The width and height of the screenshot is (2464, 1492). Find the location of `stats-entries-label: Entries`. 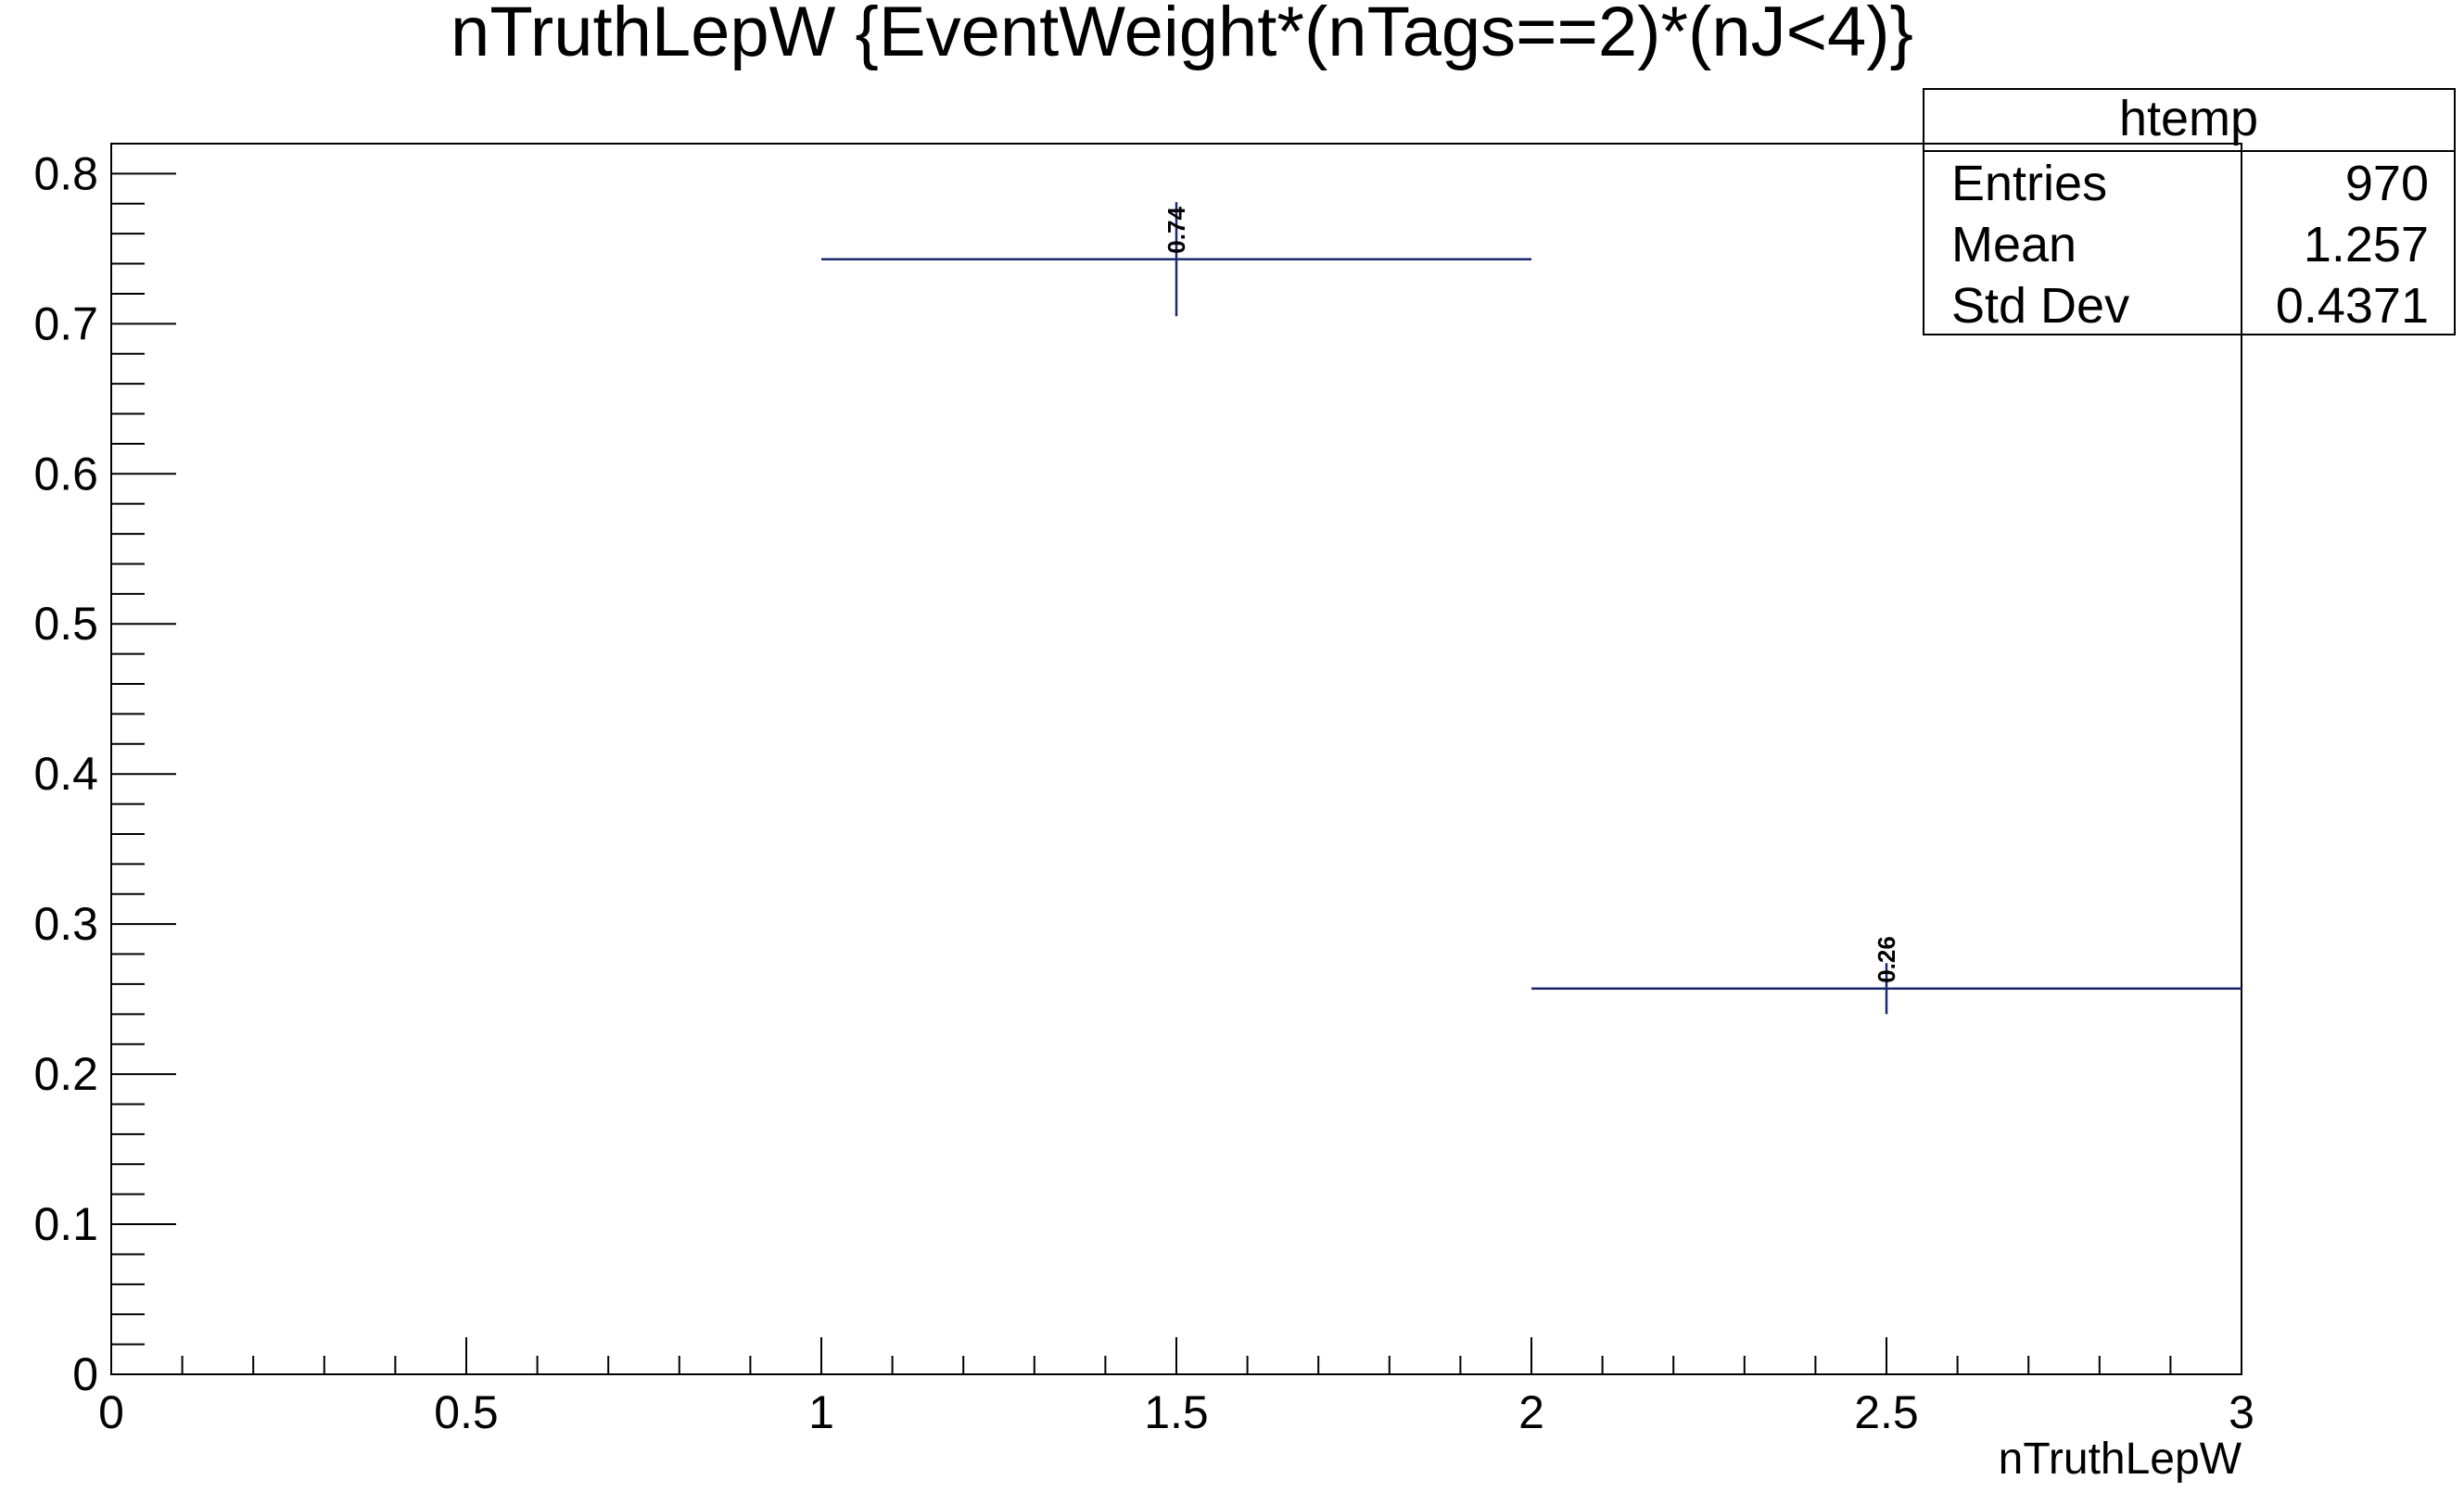

stats-entries-label: Entries is located at coordinates (2029, 183).